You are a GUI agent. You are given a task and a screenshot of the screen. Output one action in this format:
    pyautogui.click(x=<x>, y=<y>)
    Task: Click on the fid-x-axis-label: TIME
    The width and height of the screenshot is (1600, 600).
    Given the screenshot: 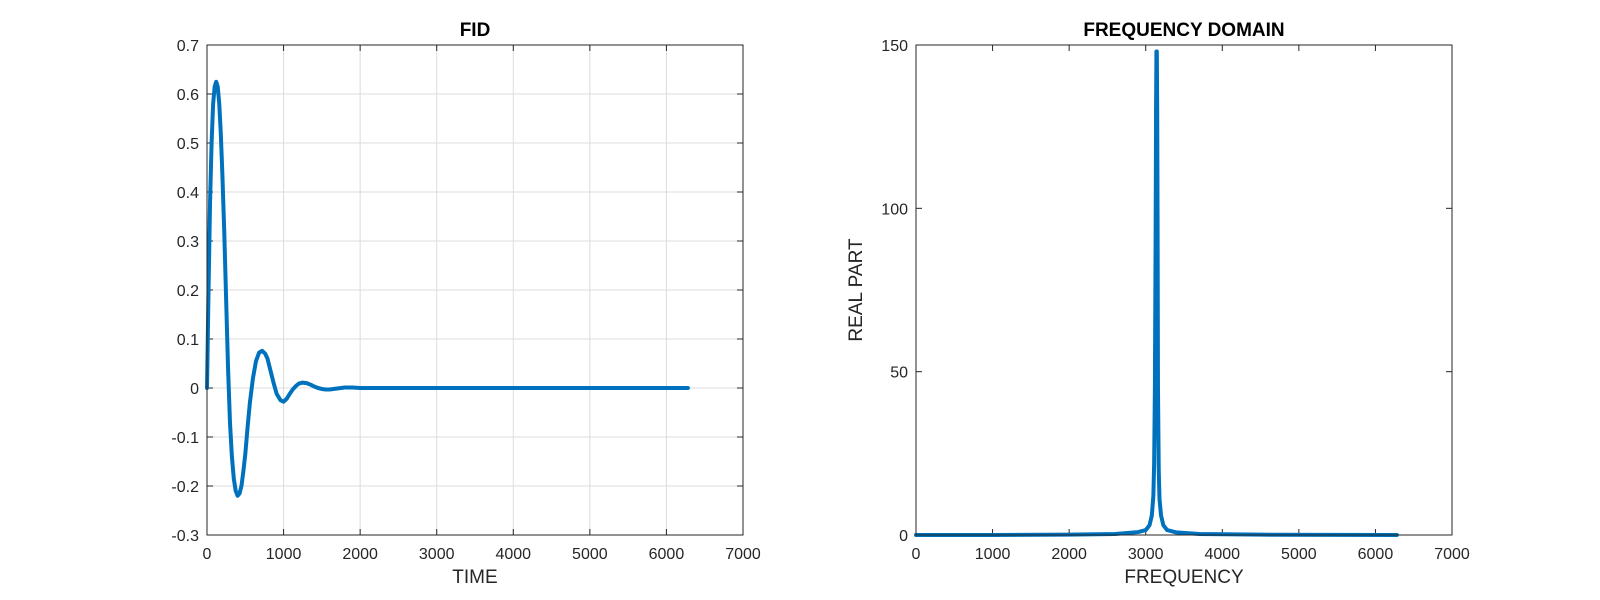 What is the action you would take?
    pyautogui.click(x=474, y=577)
    